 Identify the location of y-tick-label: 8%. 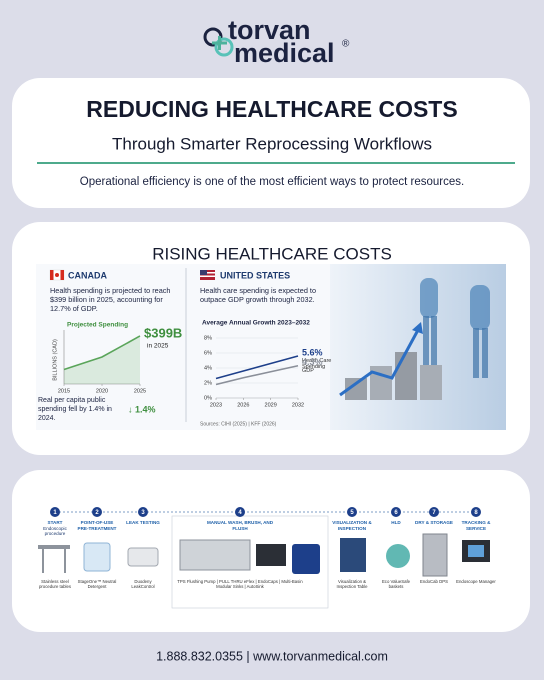
(208, 338).